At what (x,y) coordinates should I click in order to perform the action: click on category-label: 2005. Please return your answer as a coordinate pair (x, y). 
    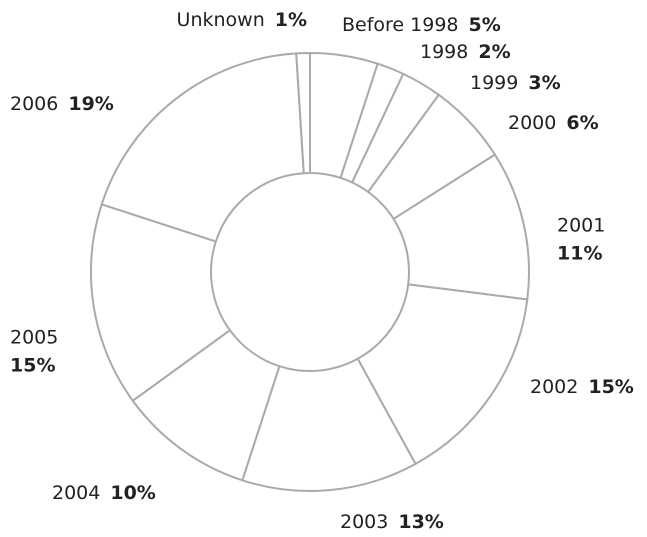
    Looking at the image, I should click on (34, 338).